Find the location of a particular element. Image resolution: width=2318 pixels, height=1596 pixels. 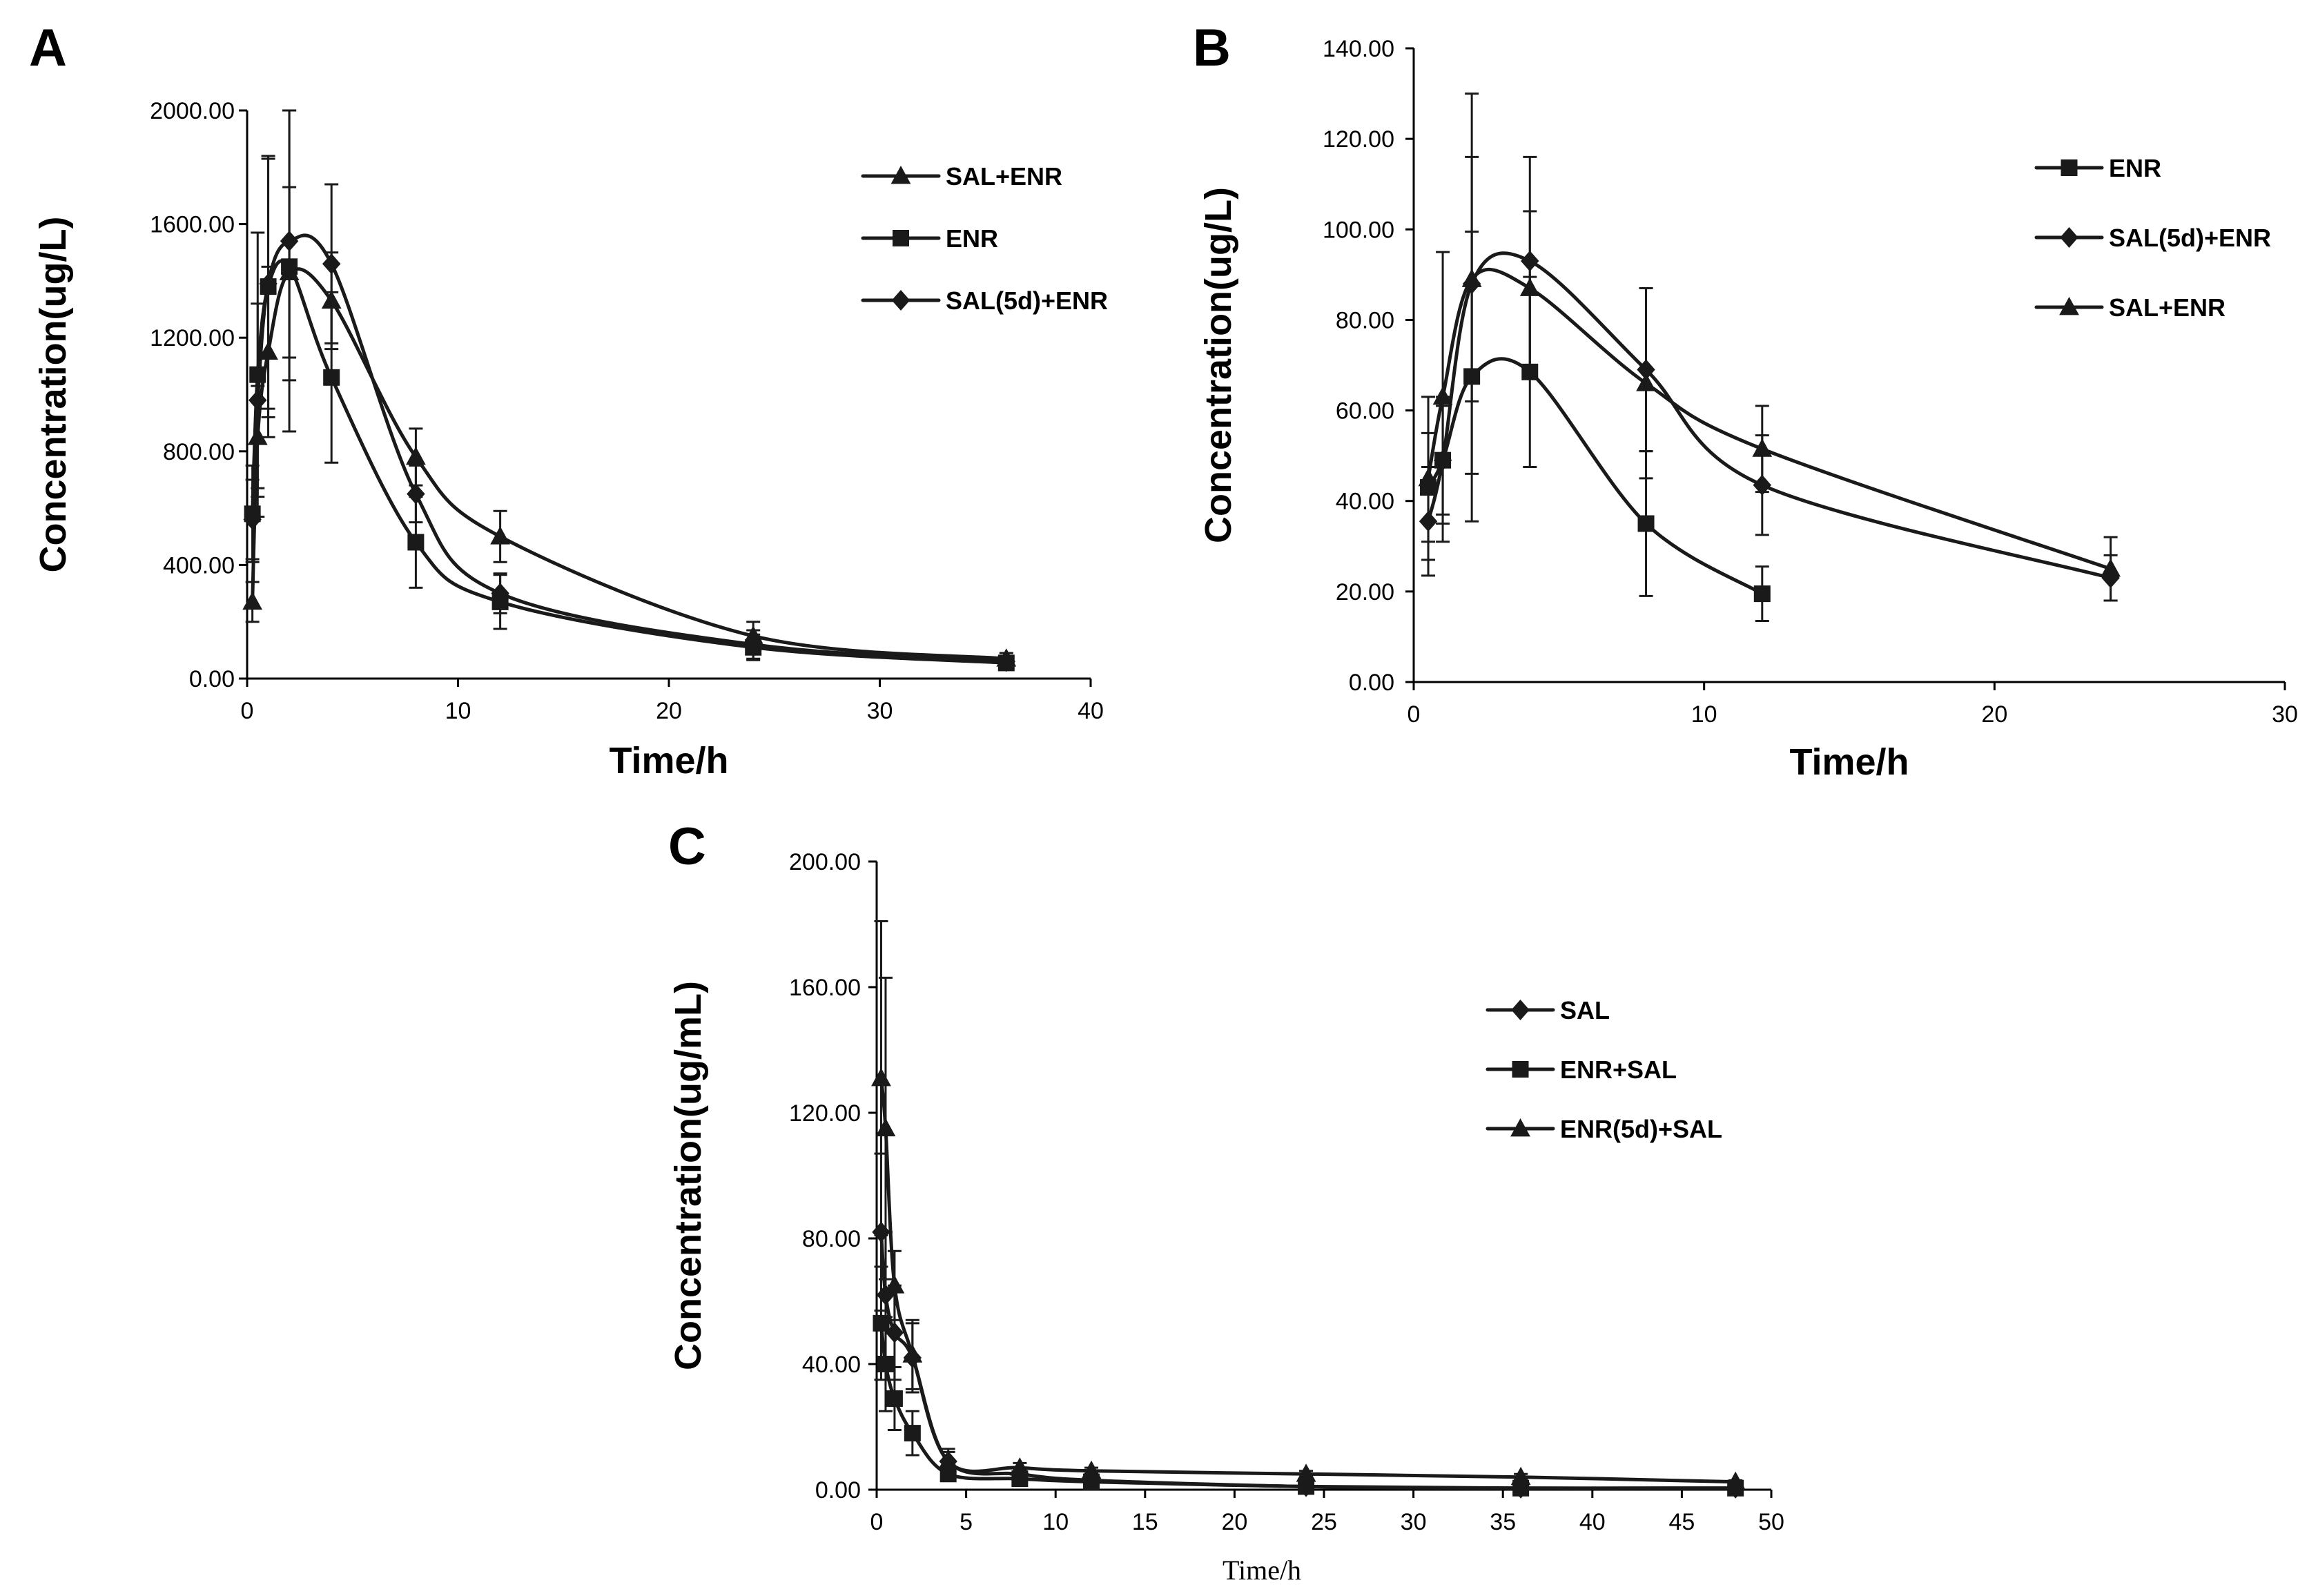

panel-label: C is located at coordinates (687, 847).